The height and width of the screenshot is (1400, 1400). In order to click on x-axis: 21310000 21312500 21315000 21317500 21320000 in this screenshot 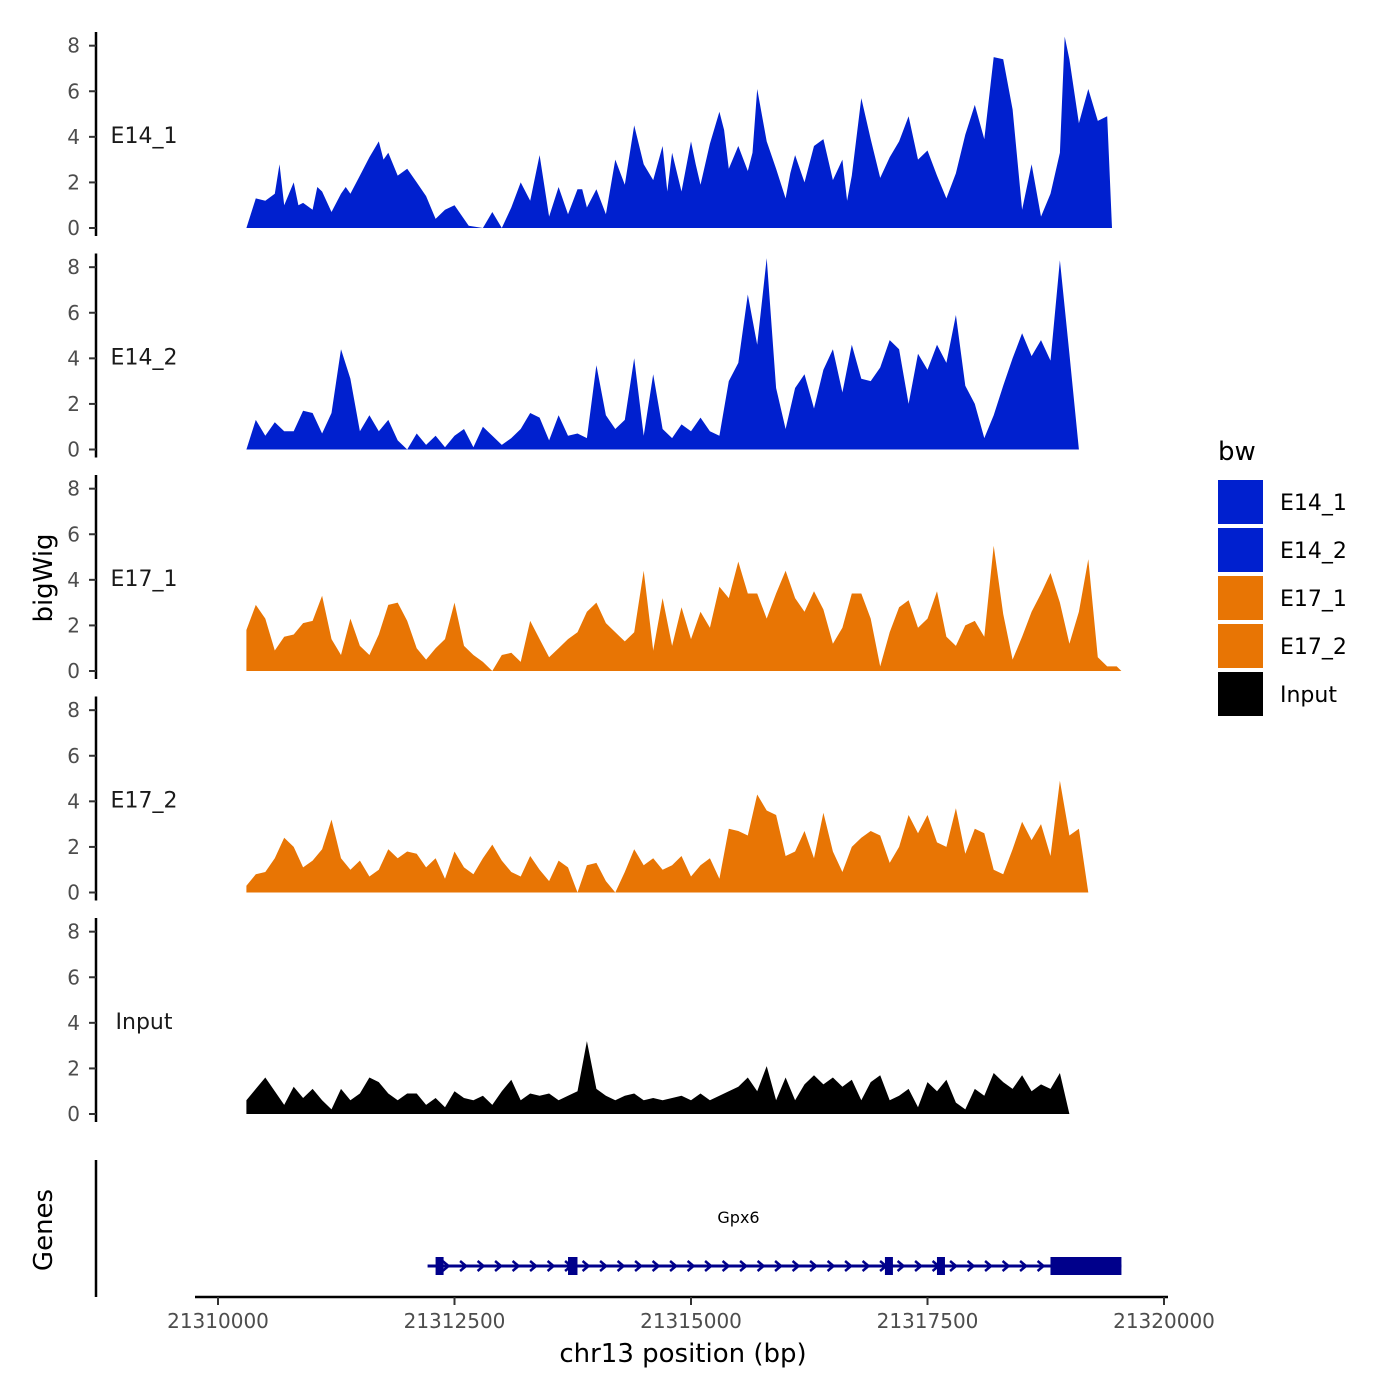, I will do `click(691, 1314)`.